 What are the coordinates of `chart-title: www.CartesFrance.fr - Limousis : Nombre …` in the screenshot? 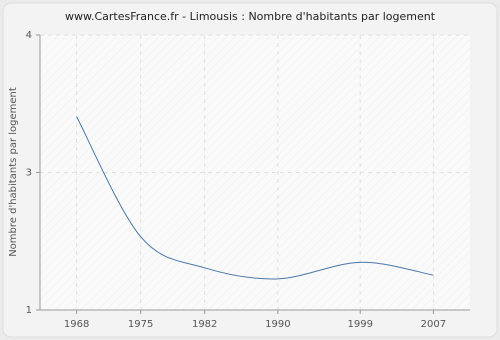 It's located at (250, 16).